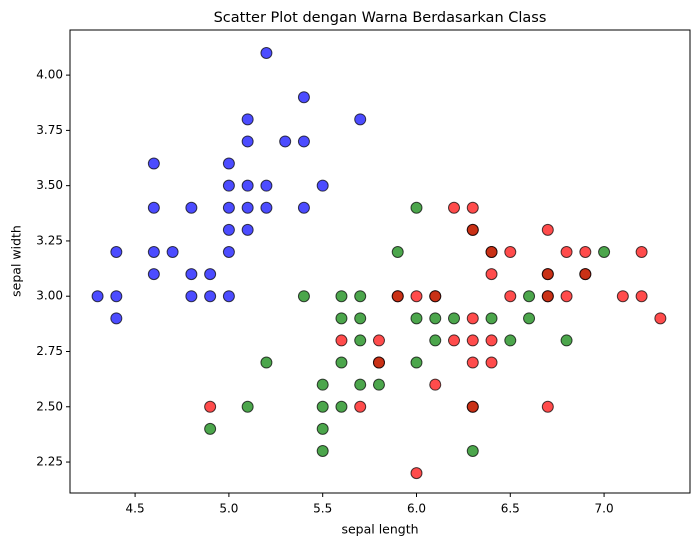 This screenshot has height=547, width=699. Describe the element at coordinates (49, 75) in the screenshot. I see `y-tick-label: 4.00` at that location.